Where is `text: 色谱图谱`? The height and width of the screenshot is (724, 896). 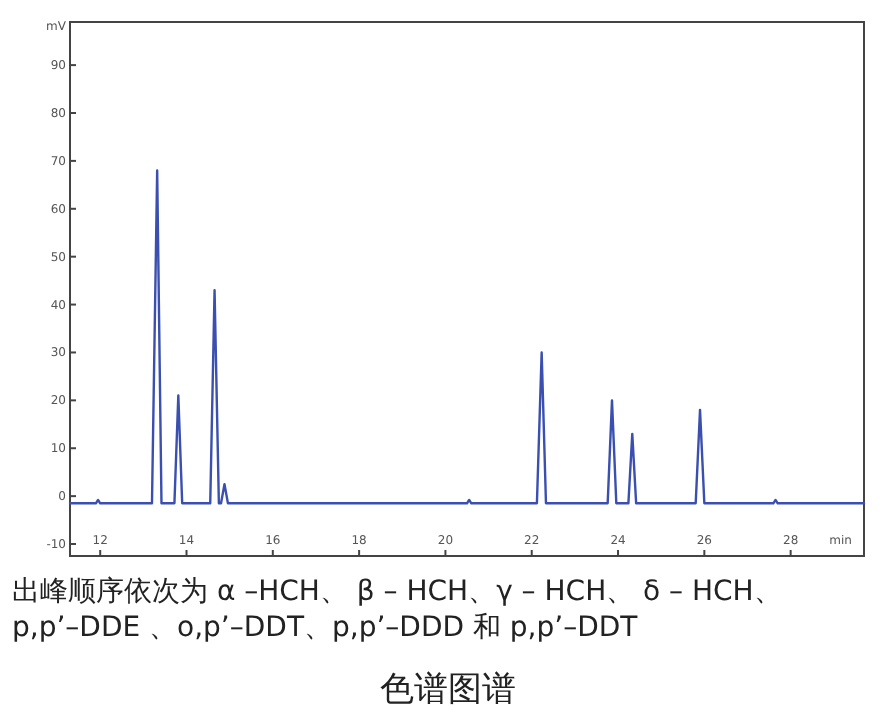 text: 色谱图谱 is located at coordinates (448, 690).